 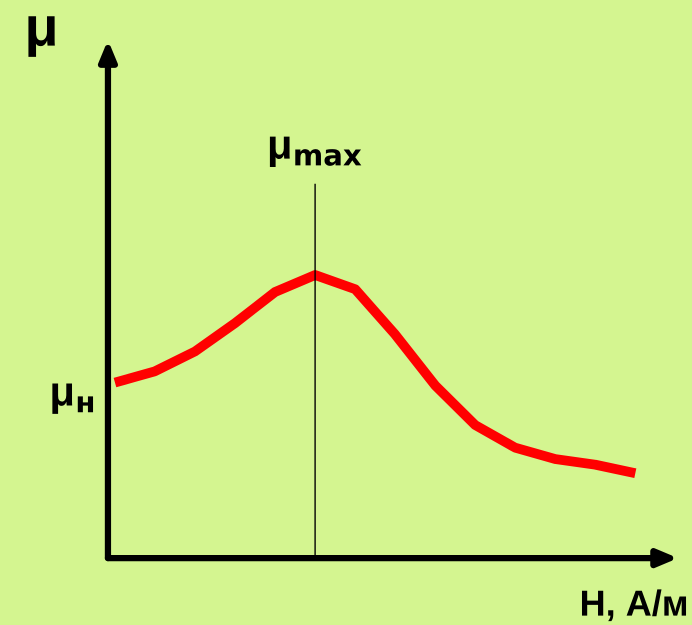 I want to click on text: μ$_{max}$, so click(x=316, y=152).